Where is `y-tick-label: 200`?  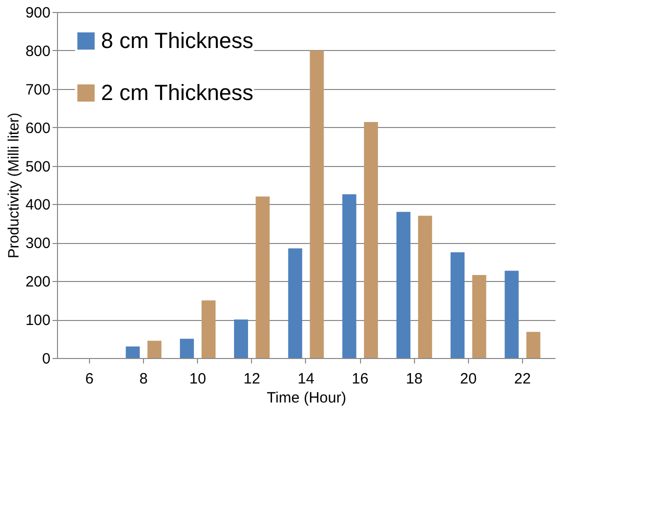
y-tick-label: 200 is located at coordinates (37, 282).